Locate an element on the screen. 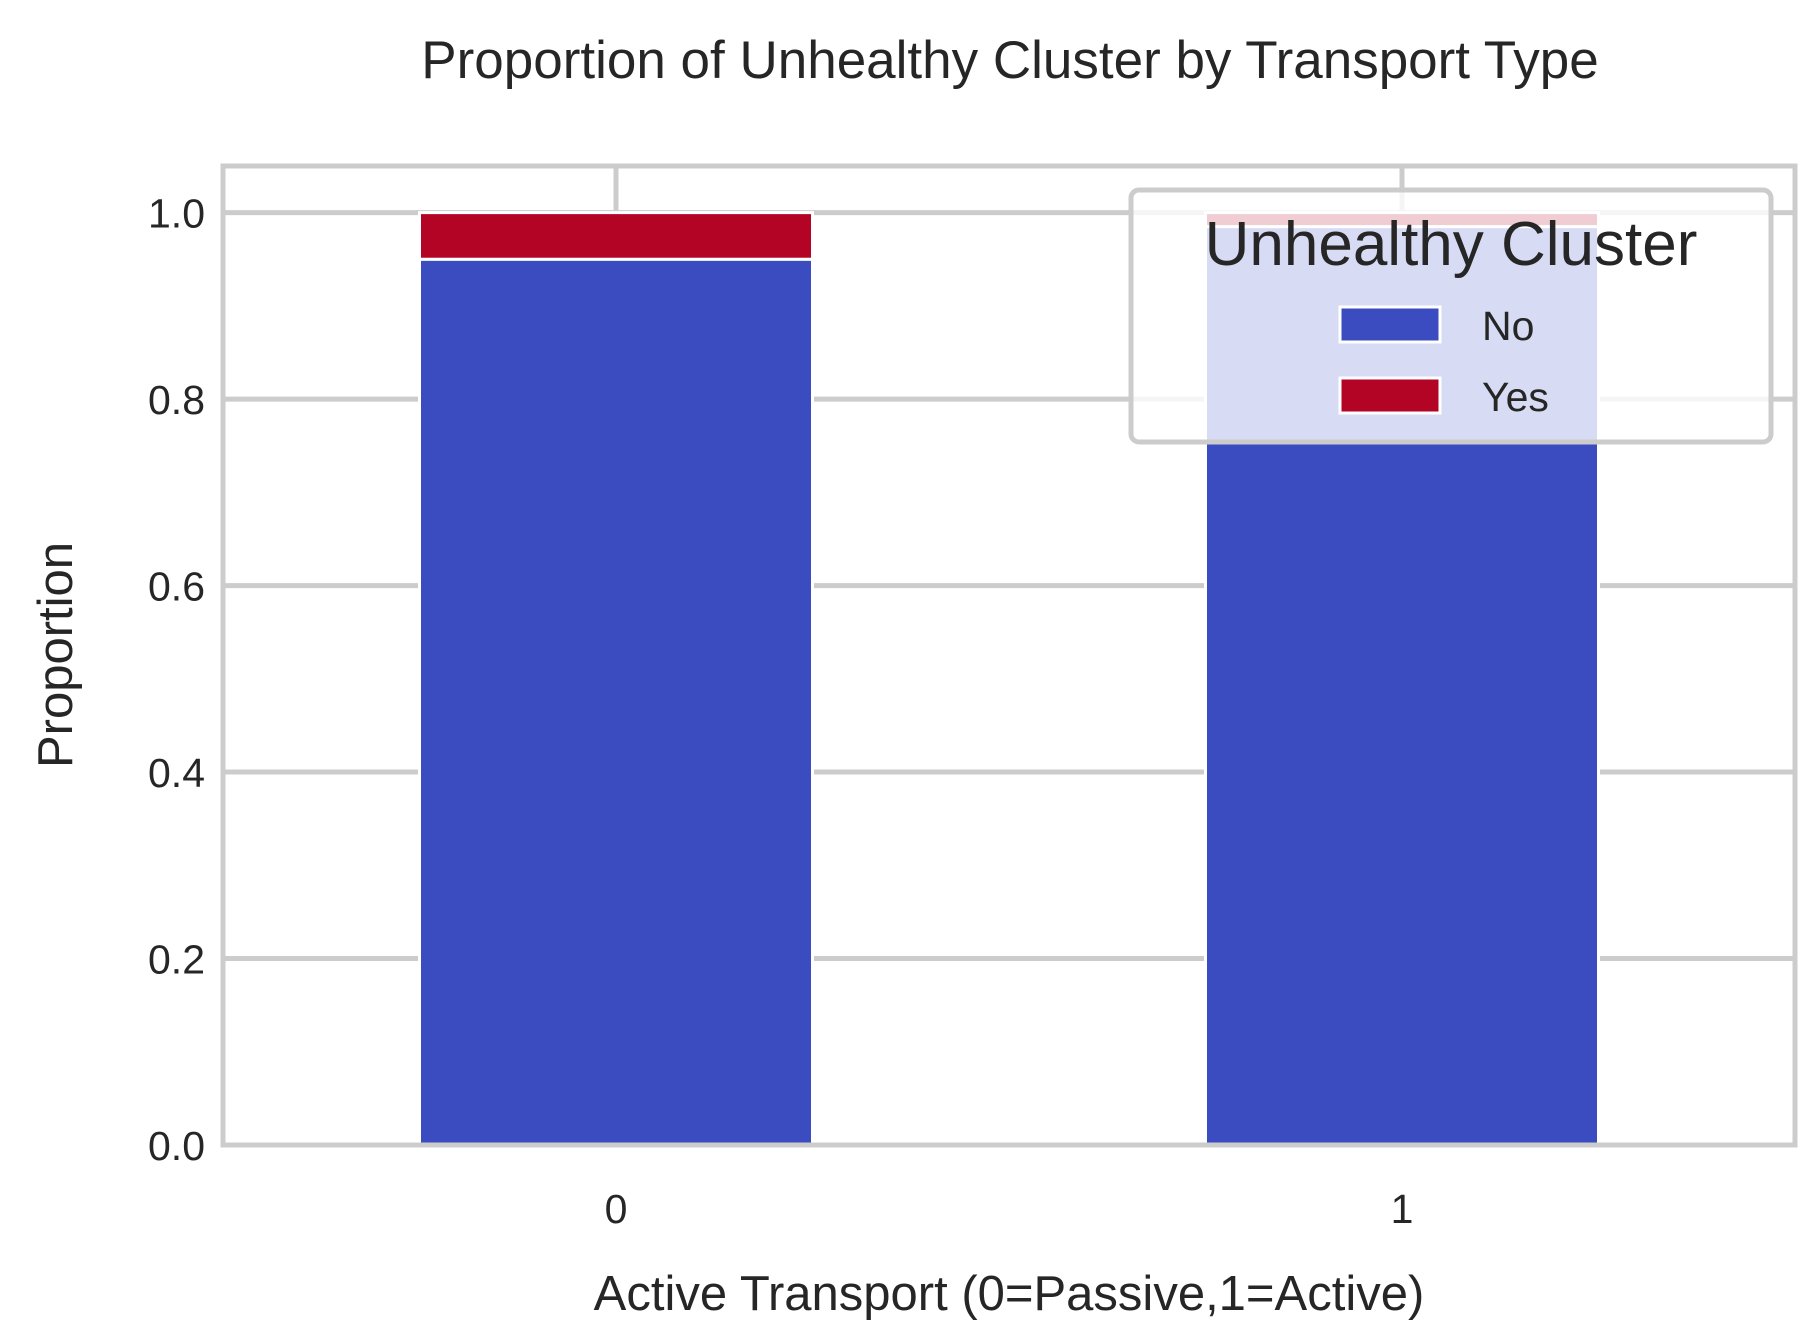 The width and height of the screenshot is (1818, 1341). legend-swatch-yes is located at coordinates (1390, 395).